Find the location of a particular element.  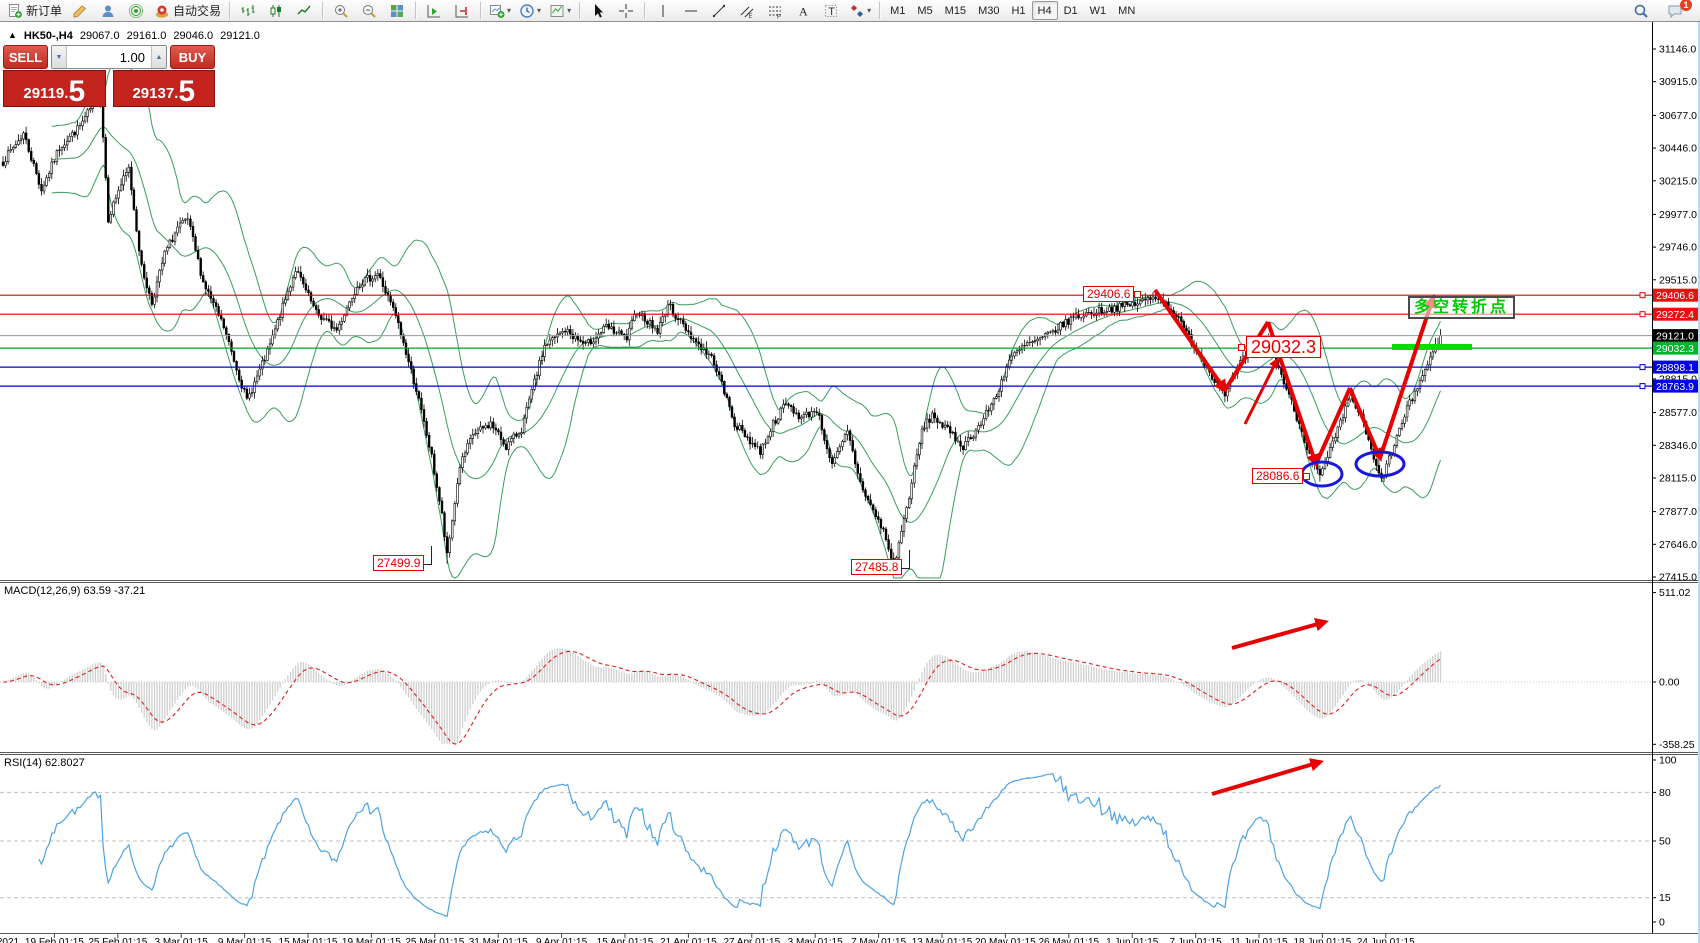

cursor-button is located at coordinates (598, 10).